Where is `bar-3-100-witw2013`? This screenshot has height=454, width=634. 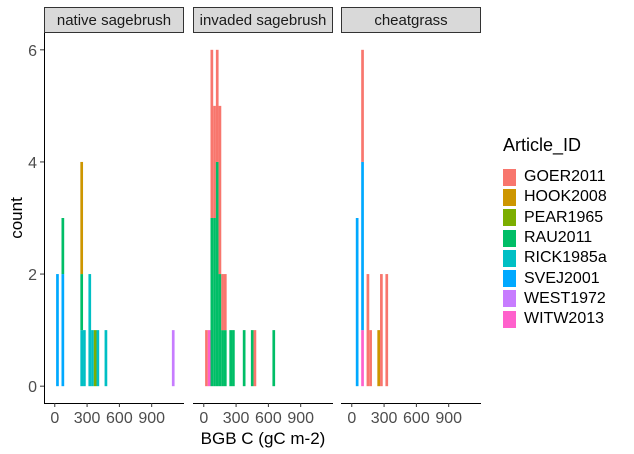
bar-3-100-witw2013 is located at coordinates (362, 358).